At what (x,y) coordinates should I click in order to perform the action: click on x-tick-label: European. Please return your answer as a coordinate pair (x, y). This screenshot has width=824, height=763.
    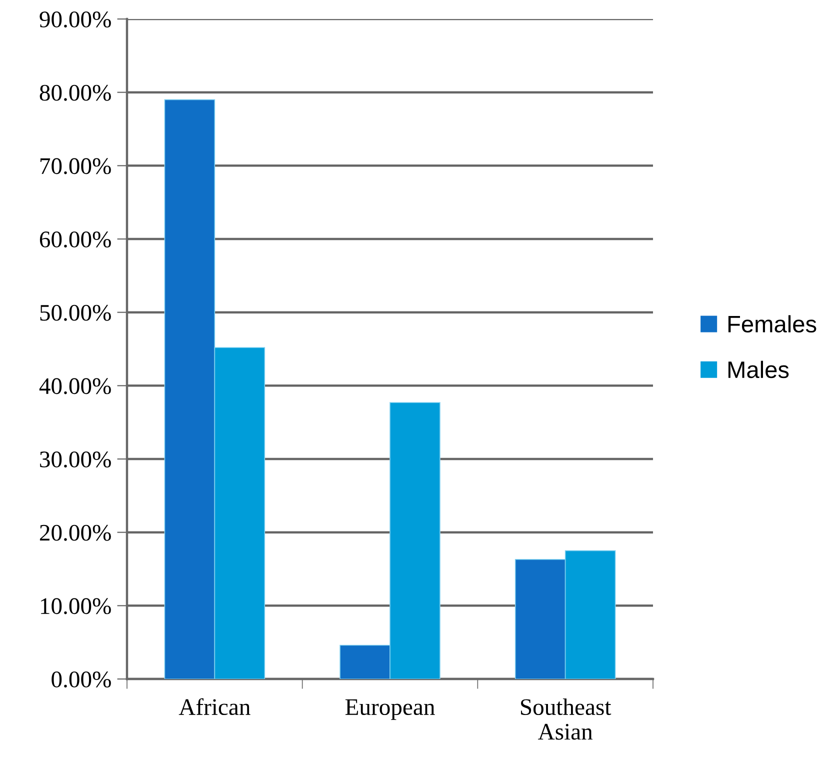
    Looking at the image, I should click on (390, 709).